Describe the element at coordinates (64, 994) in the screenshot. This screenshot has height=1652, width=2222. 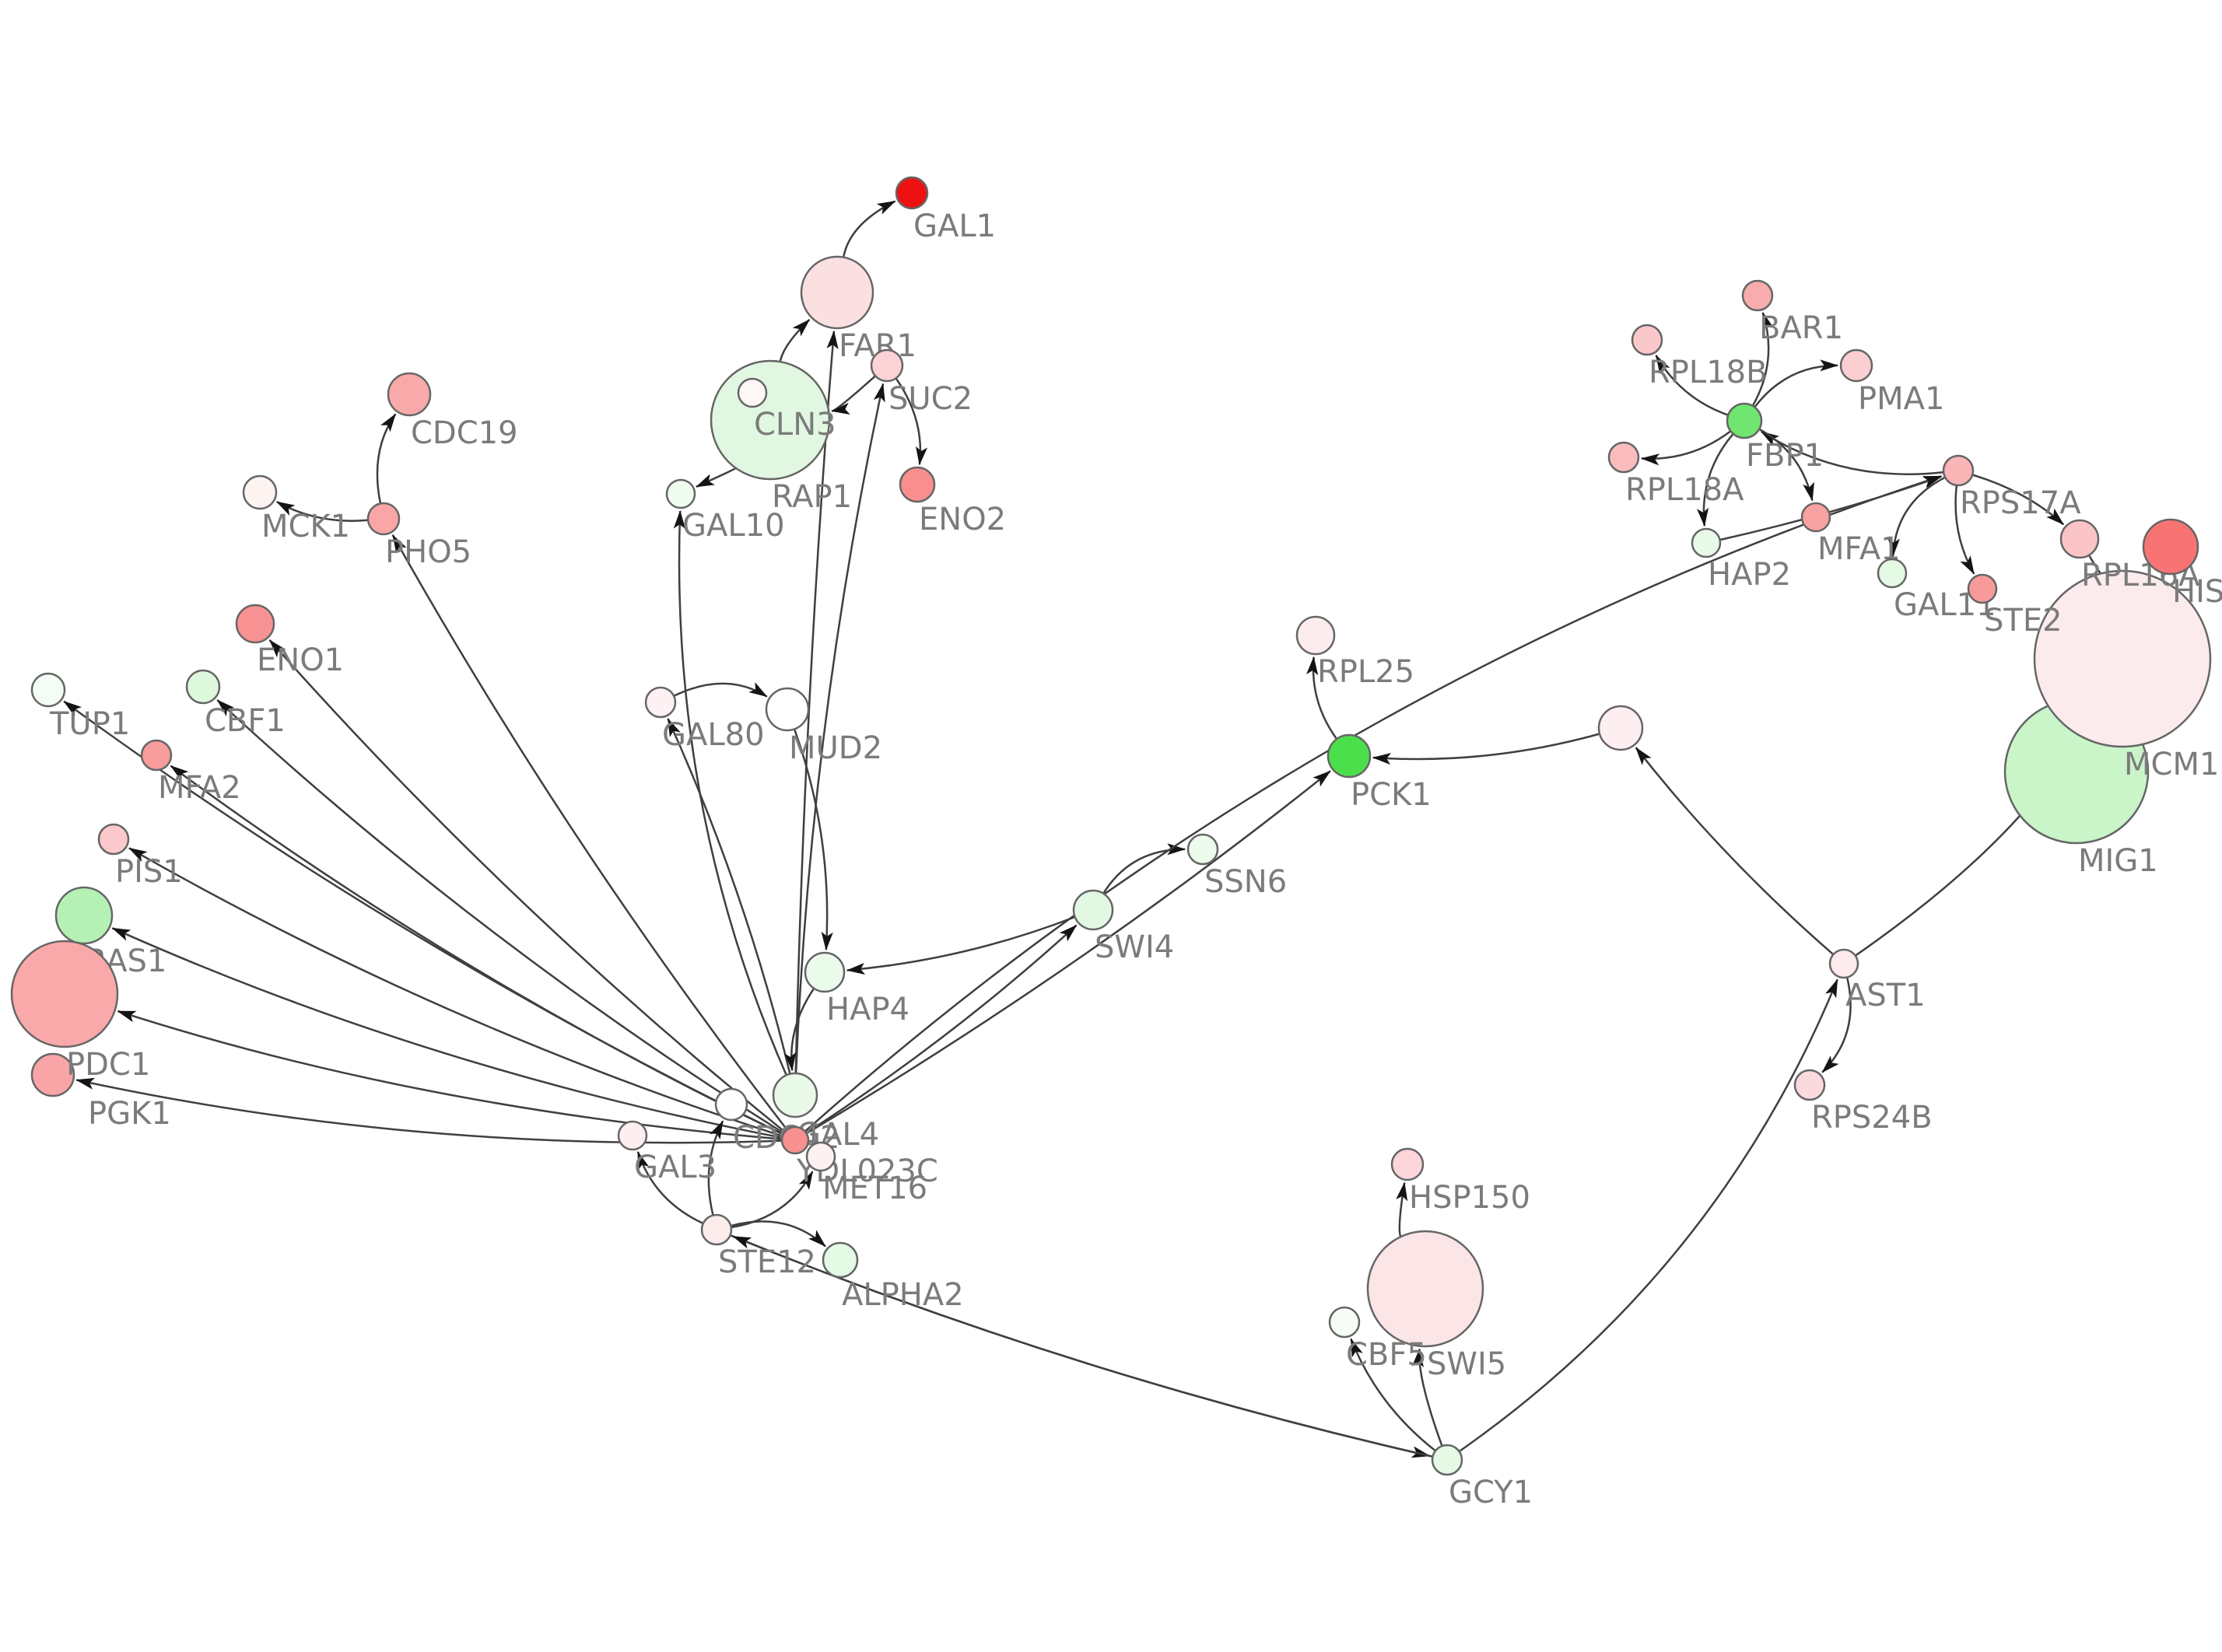
I see `node-PDC1` at that location.